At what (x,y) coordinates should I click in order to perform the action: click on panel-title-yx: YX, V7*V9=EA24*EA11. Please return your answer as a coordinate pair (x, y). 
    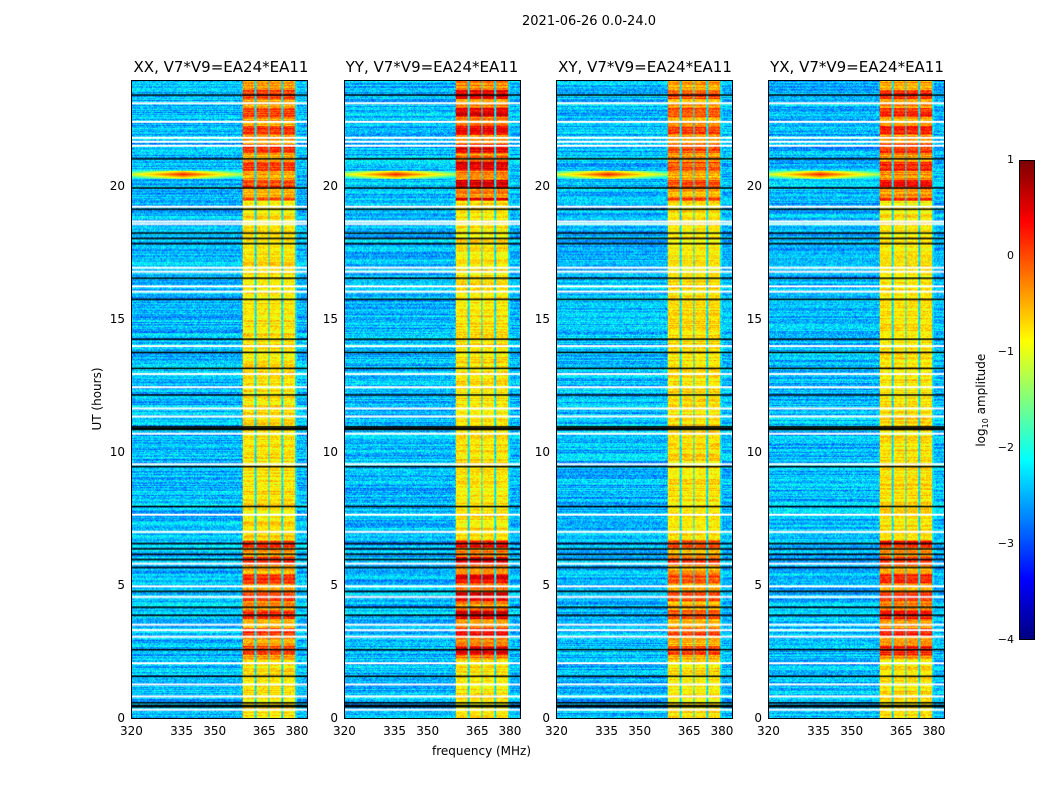
    Looking at the image, I should click on (857, 67).